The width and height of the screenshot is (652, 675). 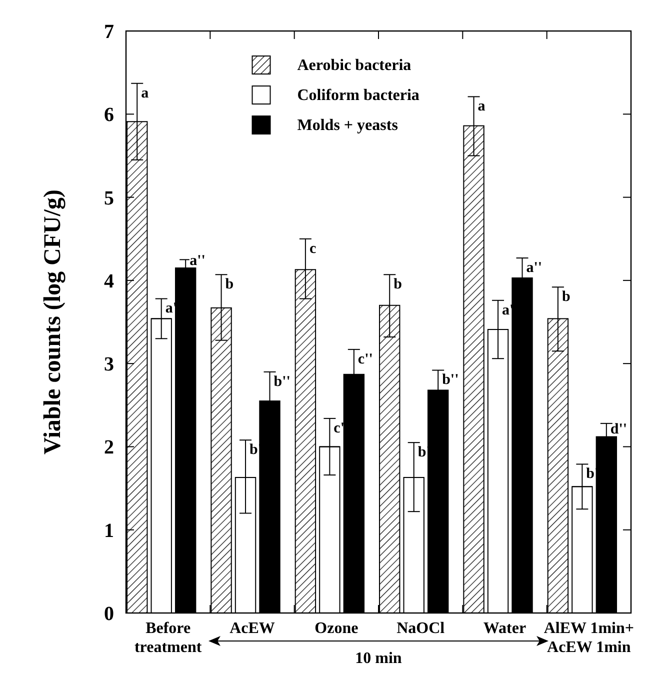 What do you see at coordinates (336, 628) in the screenshot?
I see `x-tick-label: Ozone` at bounding box center [336, 628].